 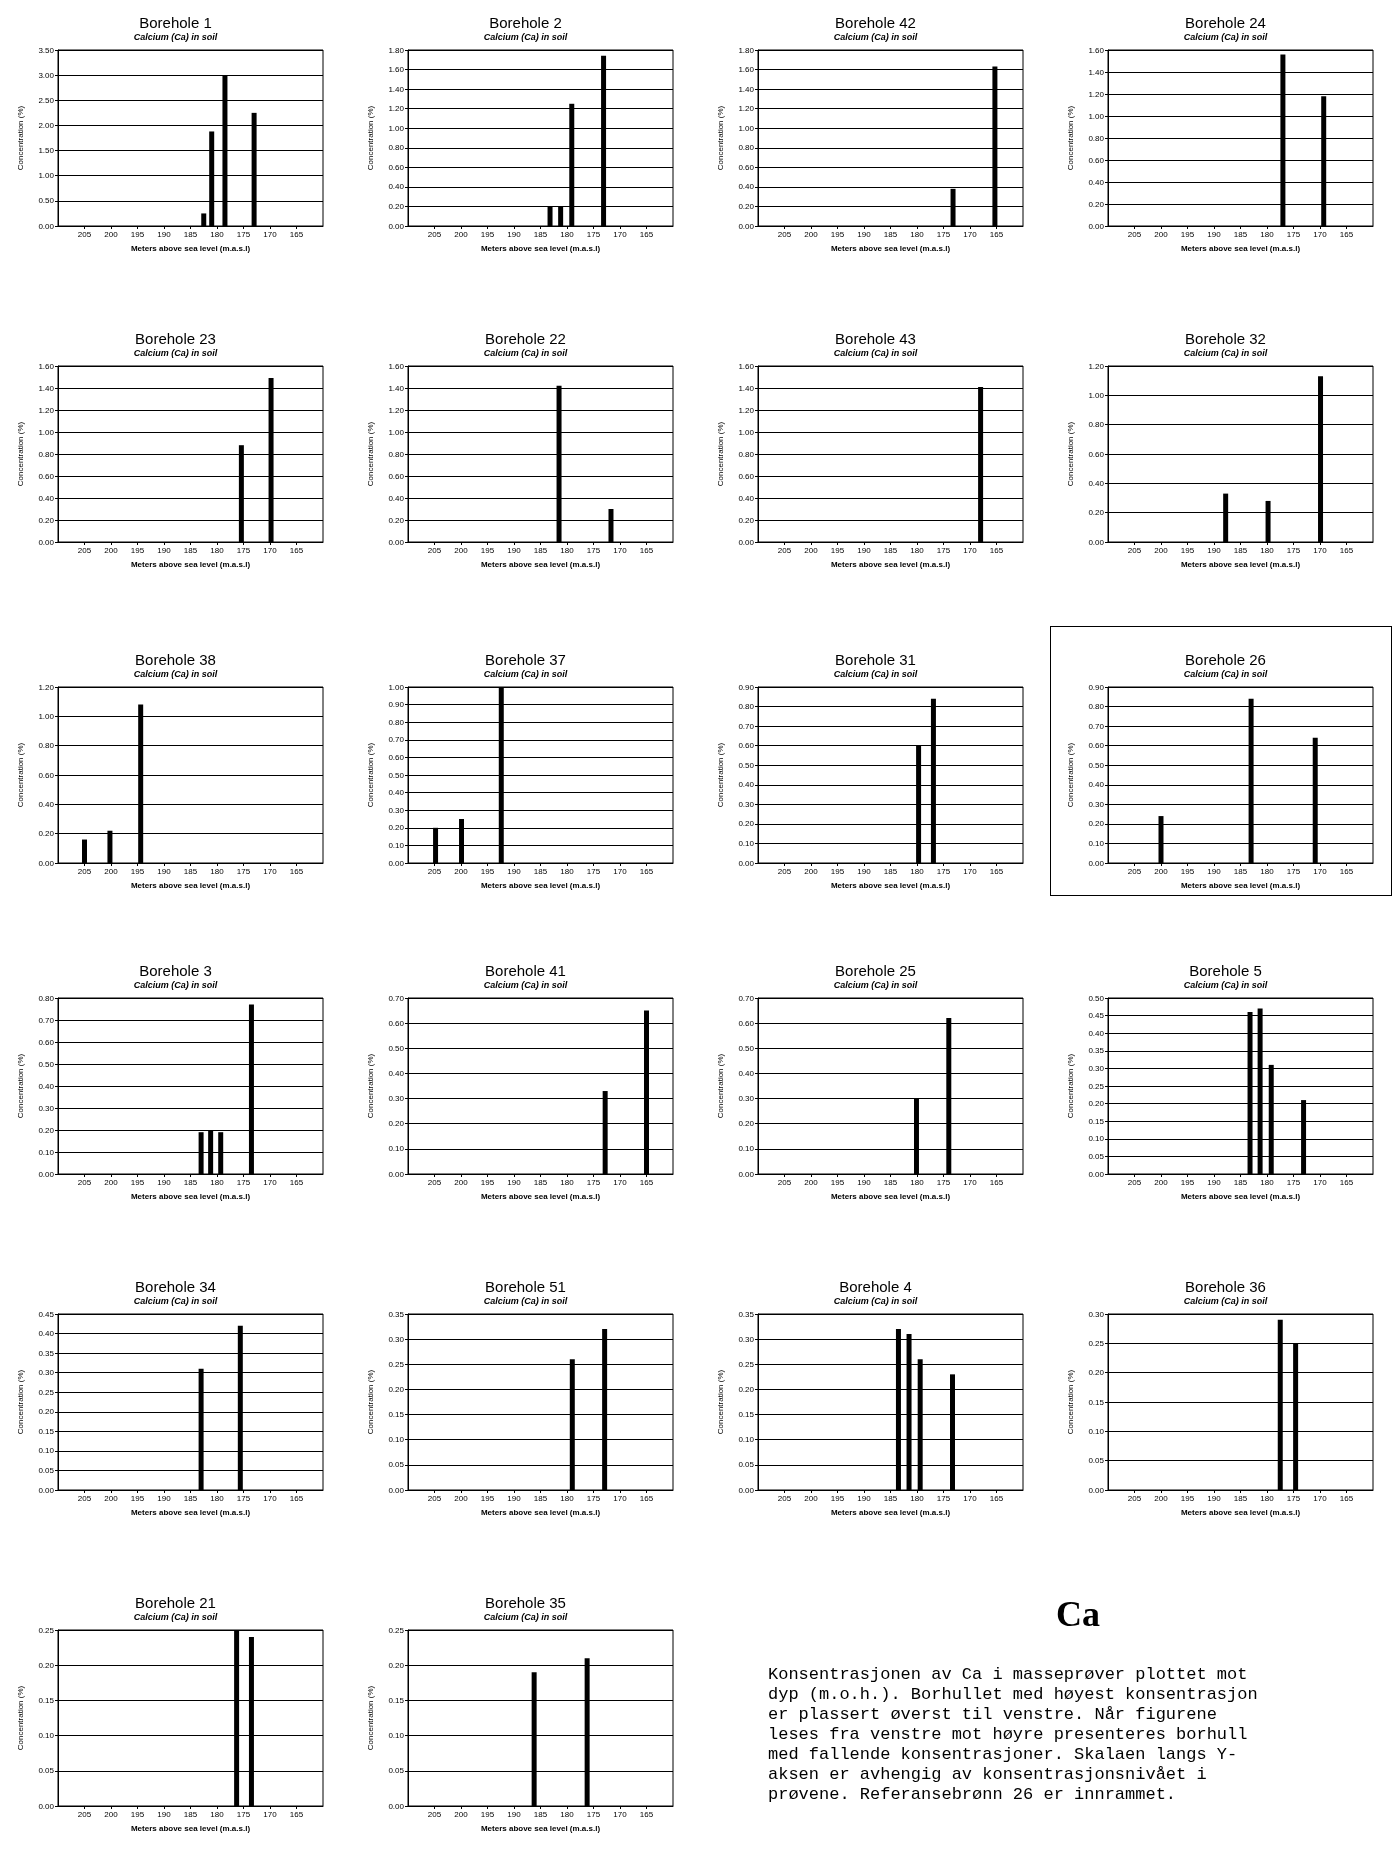 What do you see at coordinates (46, 1771) in the screenshot?
I see `y-tick-label: 0.05` at bounding box center [46, 1771].